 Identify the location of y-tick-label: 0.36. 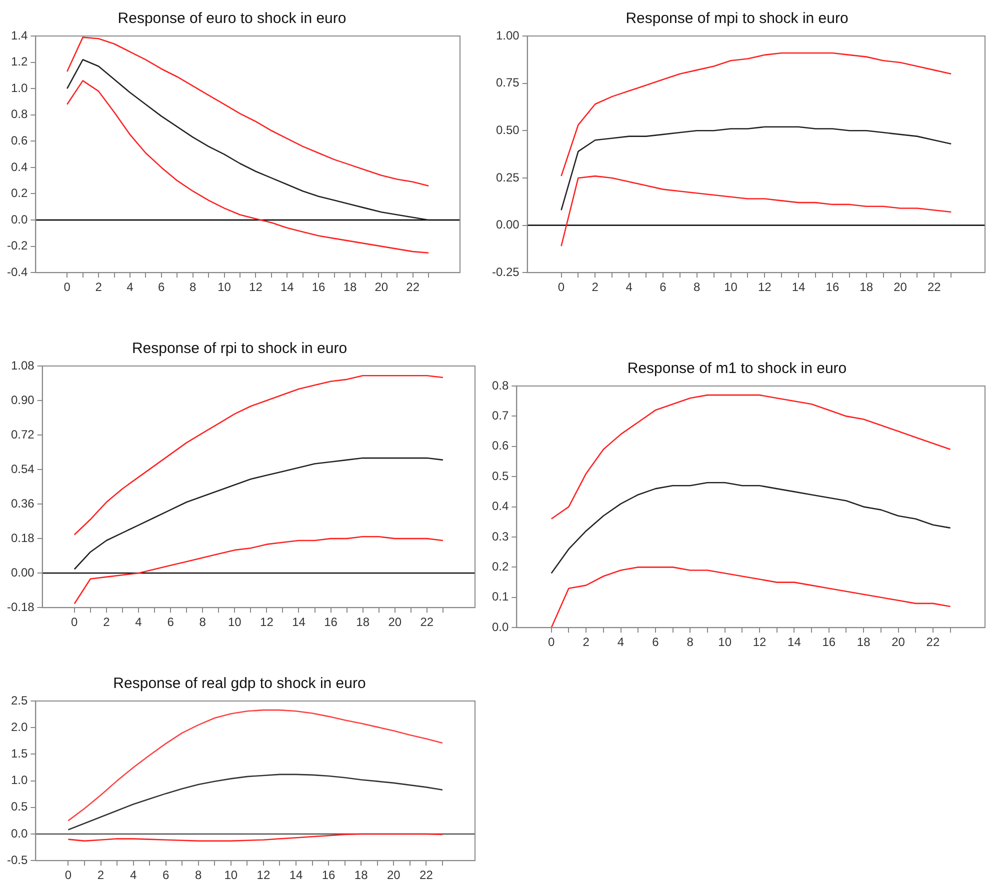
(22, 503).